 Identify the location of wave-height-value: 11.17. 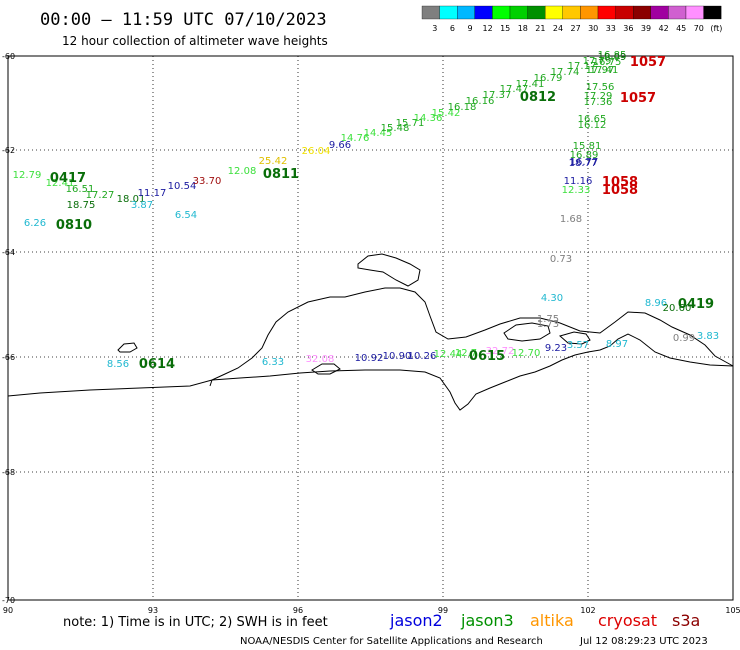
(152, 193).